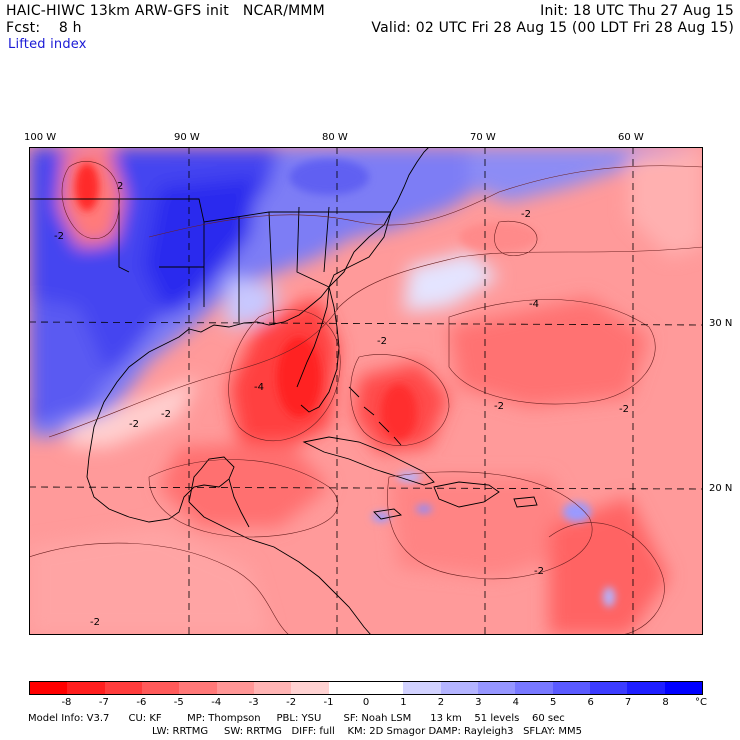 This screenshot has height=740, width=740. What do you see at coordinates (66, 702) in the screenshot?
I see `colorbar-label: -8` at bounding box center [66, 702].